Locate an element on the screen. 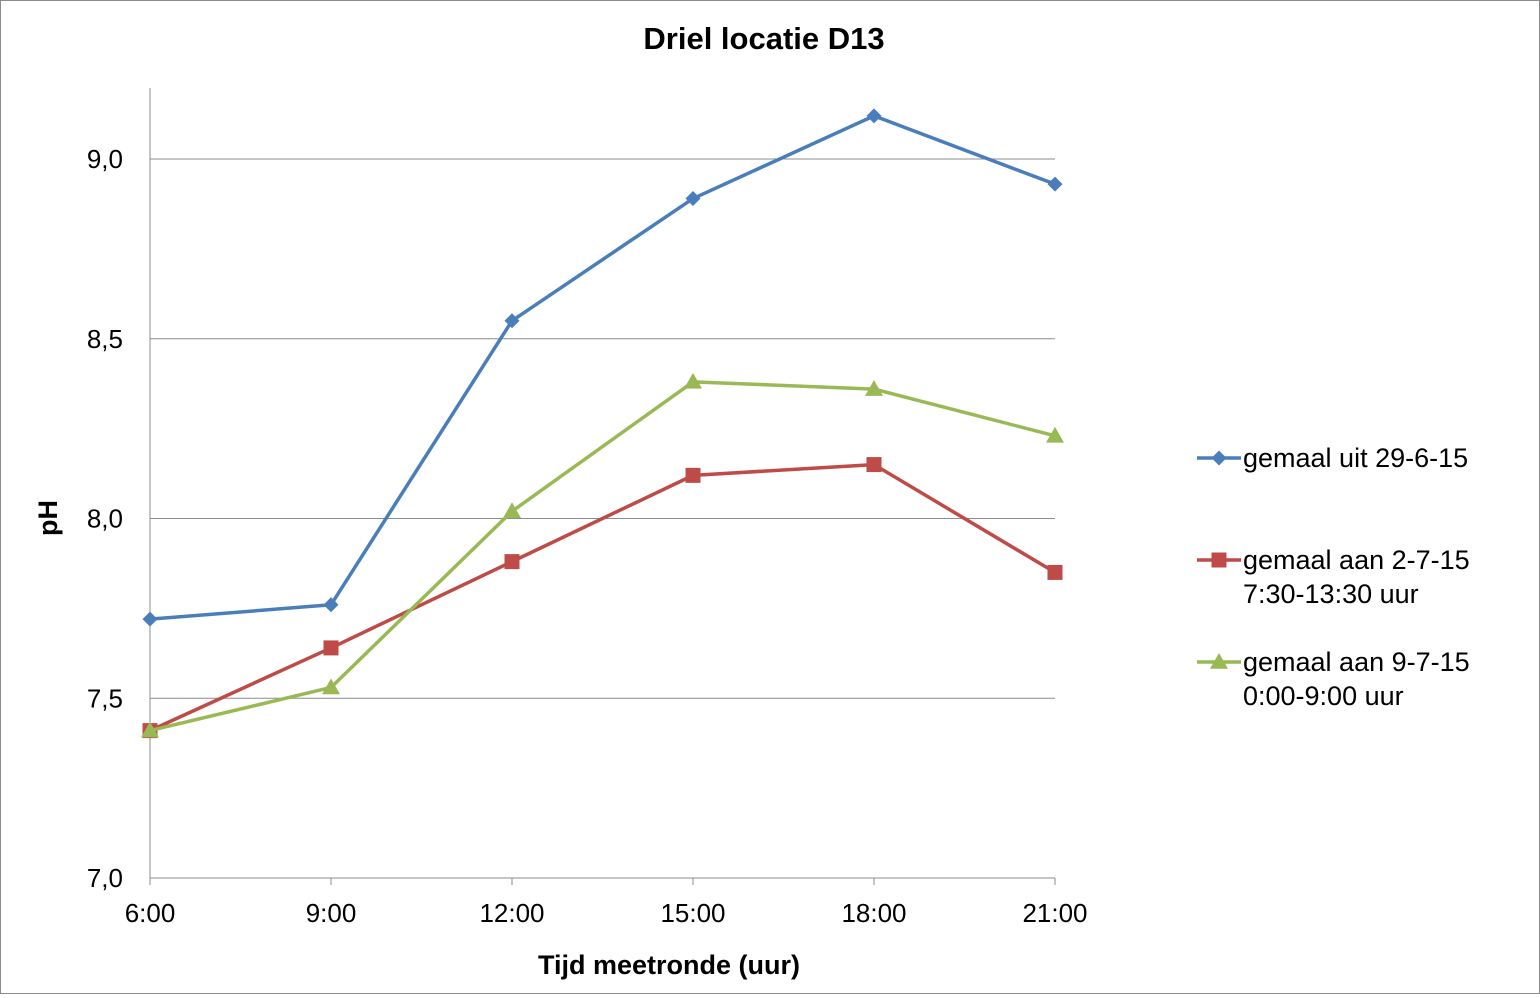 The image size is (1540, 998). legend-item-2: gemaal aan 2-7-15 7:30-13:30 uur is located at coordinates (1333, 577).